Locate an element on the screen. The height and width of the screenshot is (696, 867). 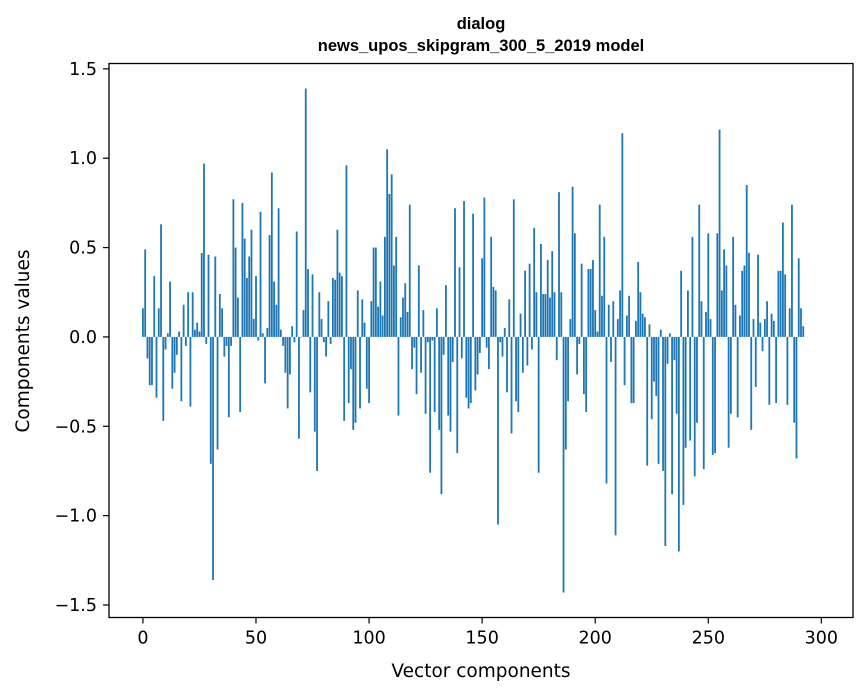
x-tick-label: 100 is located at coordinates (368, 639).